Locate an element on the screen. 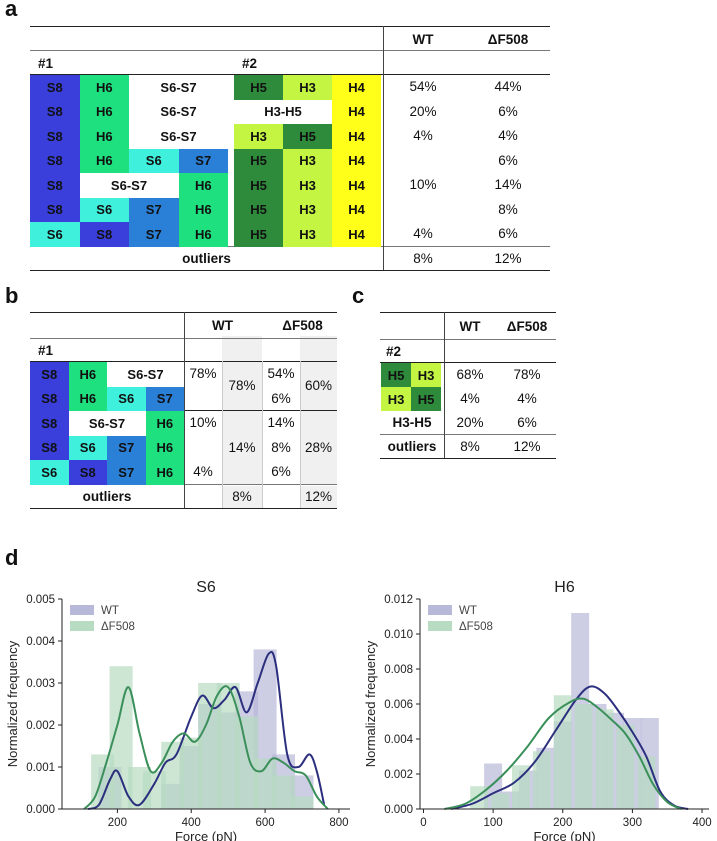 This screenshot has width=717, height=841. table-a-group1-label: #1 is located at coordinates (46, 63).